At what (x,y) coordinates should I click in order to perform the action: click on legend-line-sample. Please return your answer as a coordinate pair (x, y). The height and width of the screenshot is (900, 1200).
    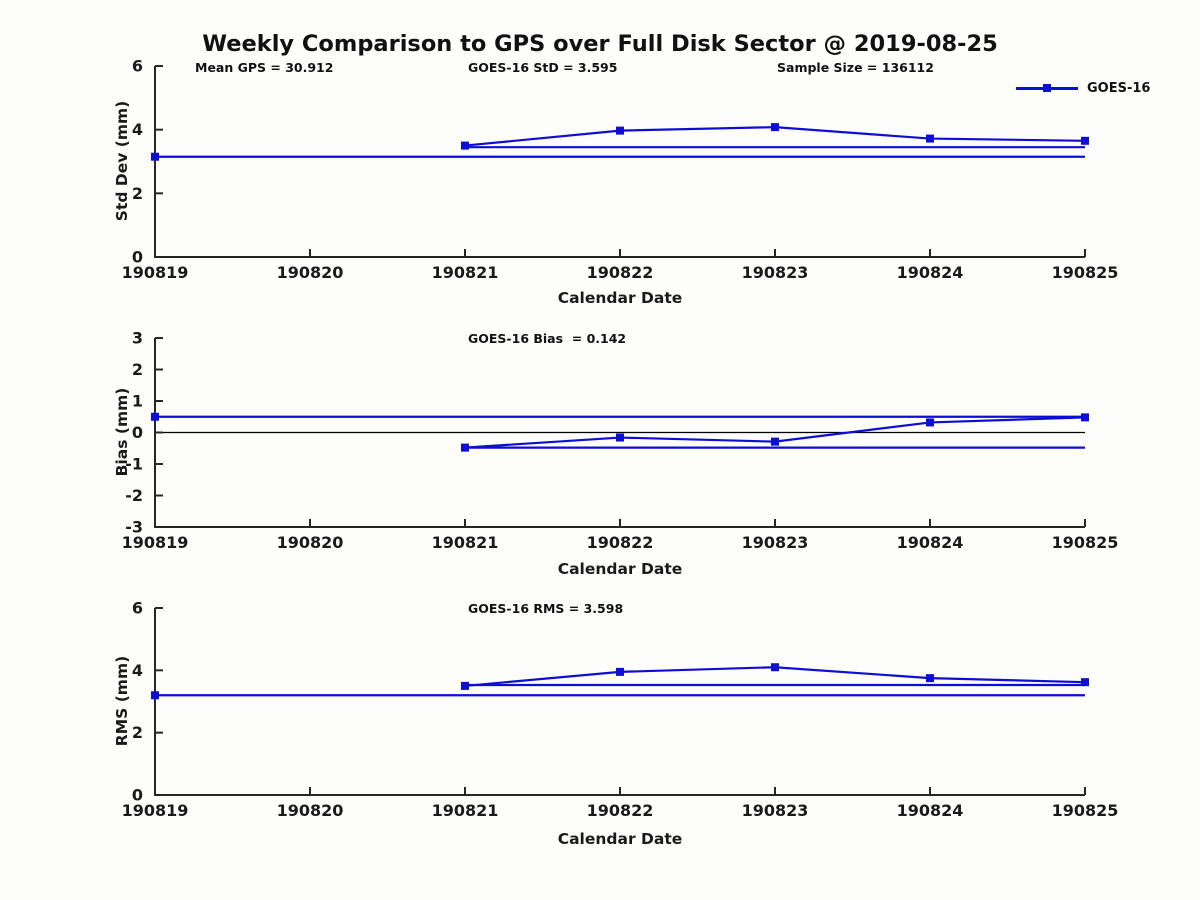
    Looking at the image, I should click on (1047, 88).